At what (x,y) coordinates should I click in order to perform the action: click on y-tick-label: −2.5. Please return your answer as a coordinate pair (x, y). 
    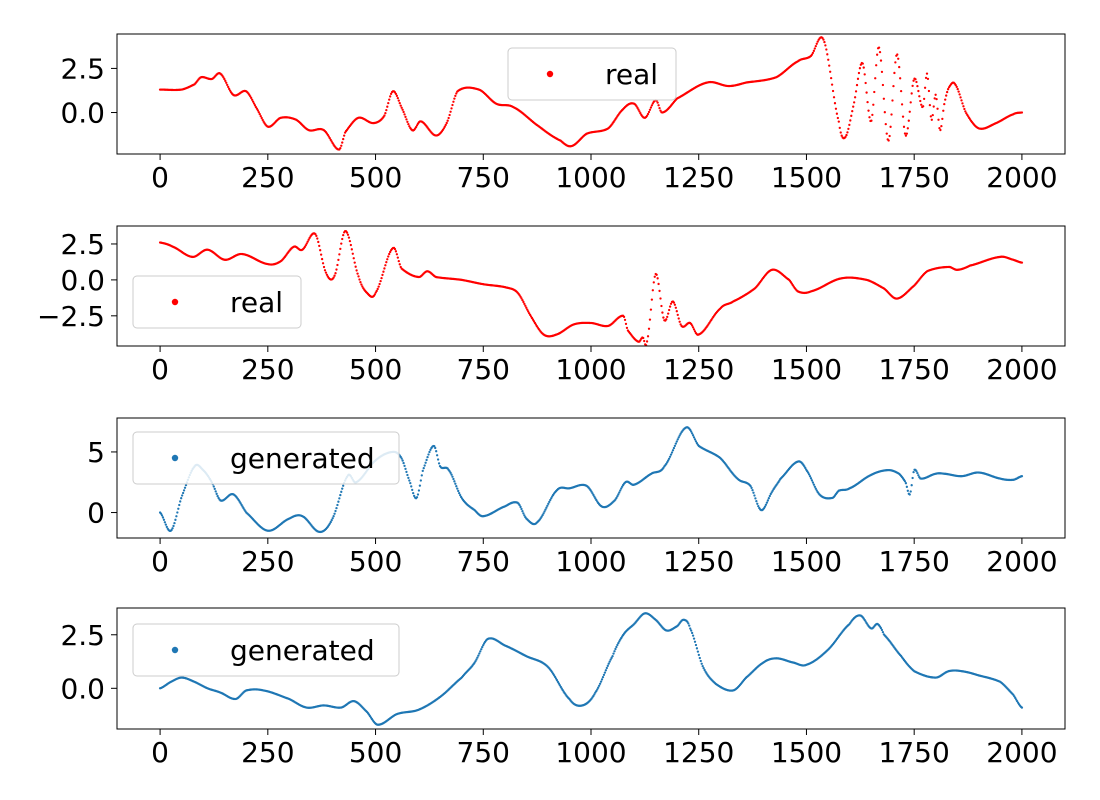
    Looking at the image, I should click on (71, 316).